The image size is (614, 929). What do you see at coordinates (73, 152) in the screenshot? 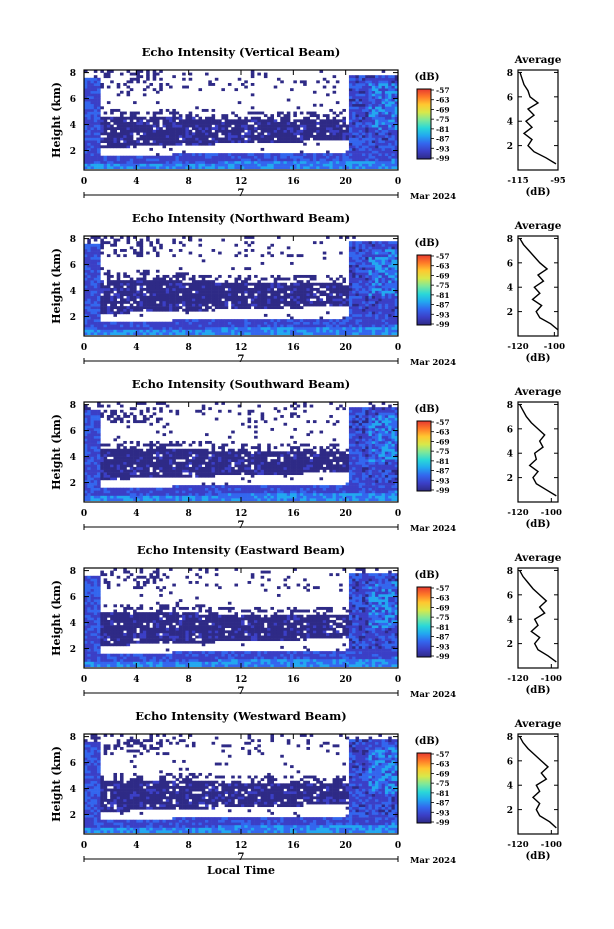
I see `y-tick-label: 2` at bounding box center [73, 152].